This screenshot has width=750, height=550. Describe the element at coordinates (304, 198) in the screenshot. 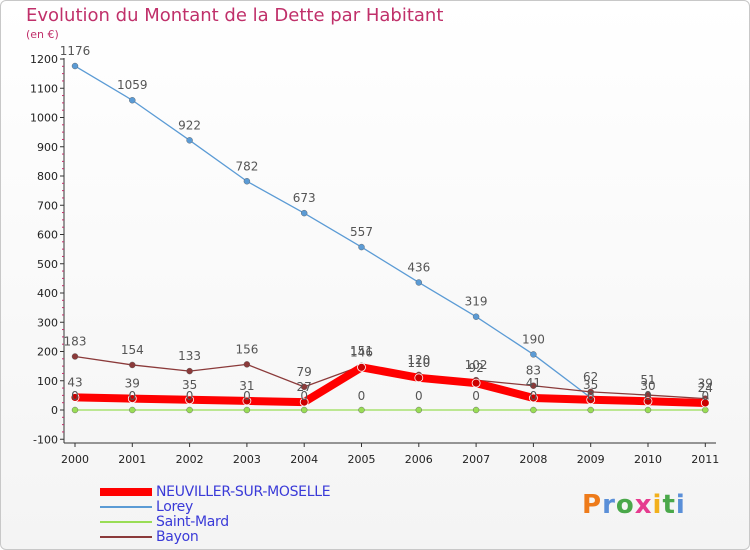

I see `data-label: 673` at that location.